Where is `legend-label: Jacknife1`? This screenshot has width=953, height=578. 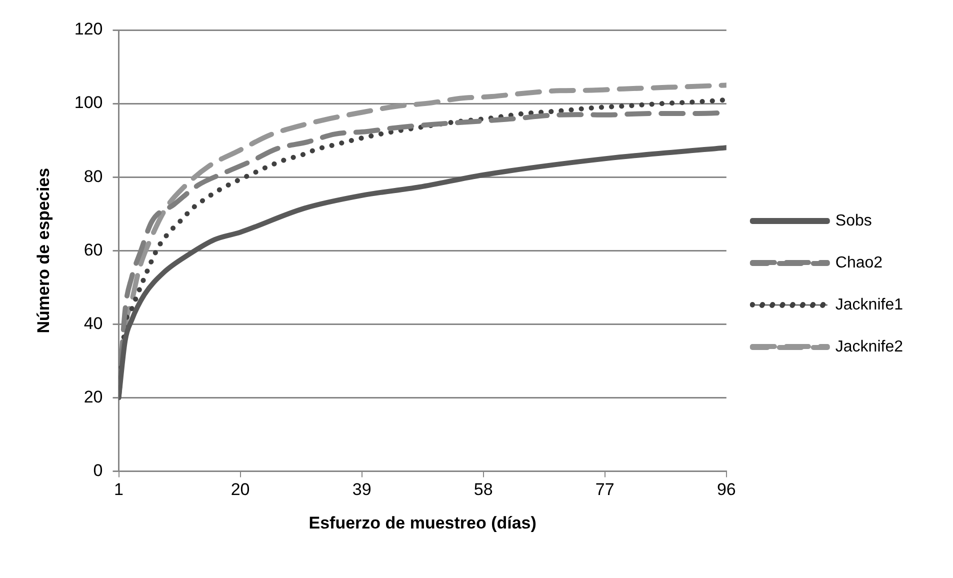 legend-label: Jacknife1 is located at coordinates (869, 305).